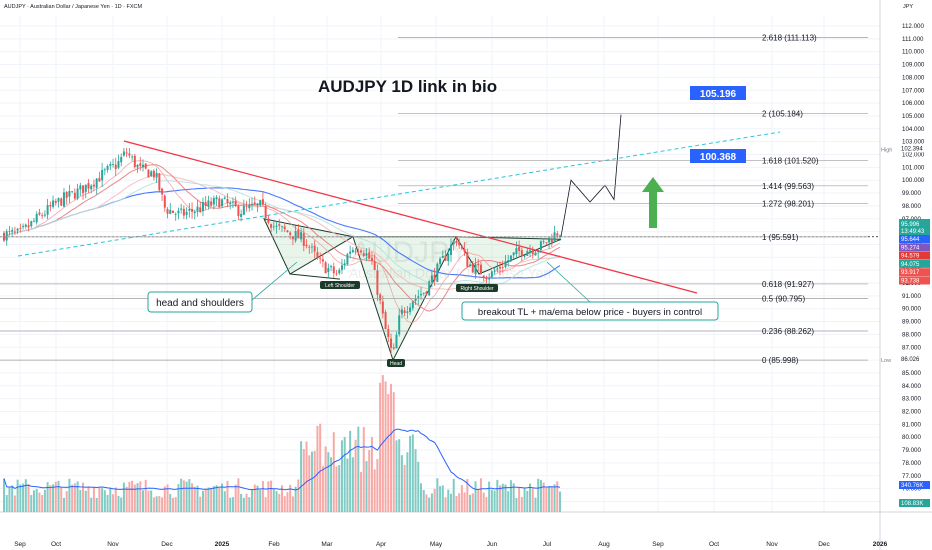 The height and width of the screenshot is (550, 932). I want to click on countdown-tag-bg, so click(914, 231).